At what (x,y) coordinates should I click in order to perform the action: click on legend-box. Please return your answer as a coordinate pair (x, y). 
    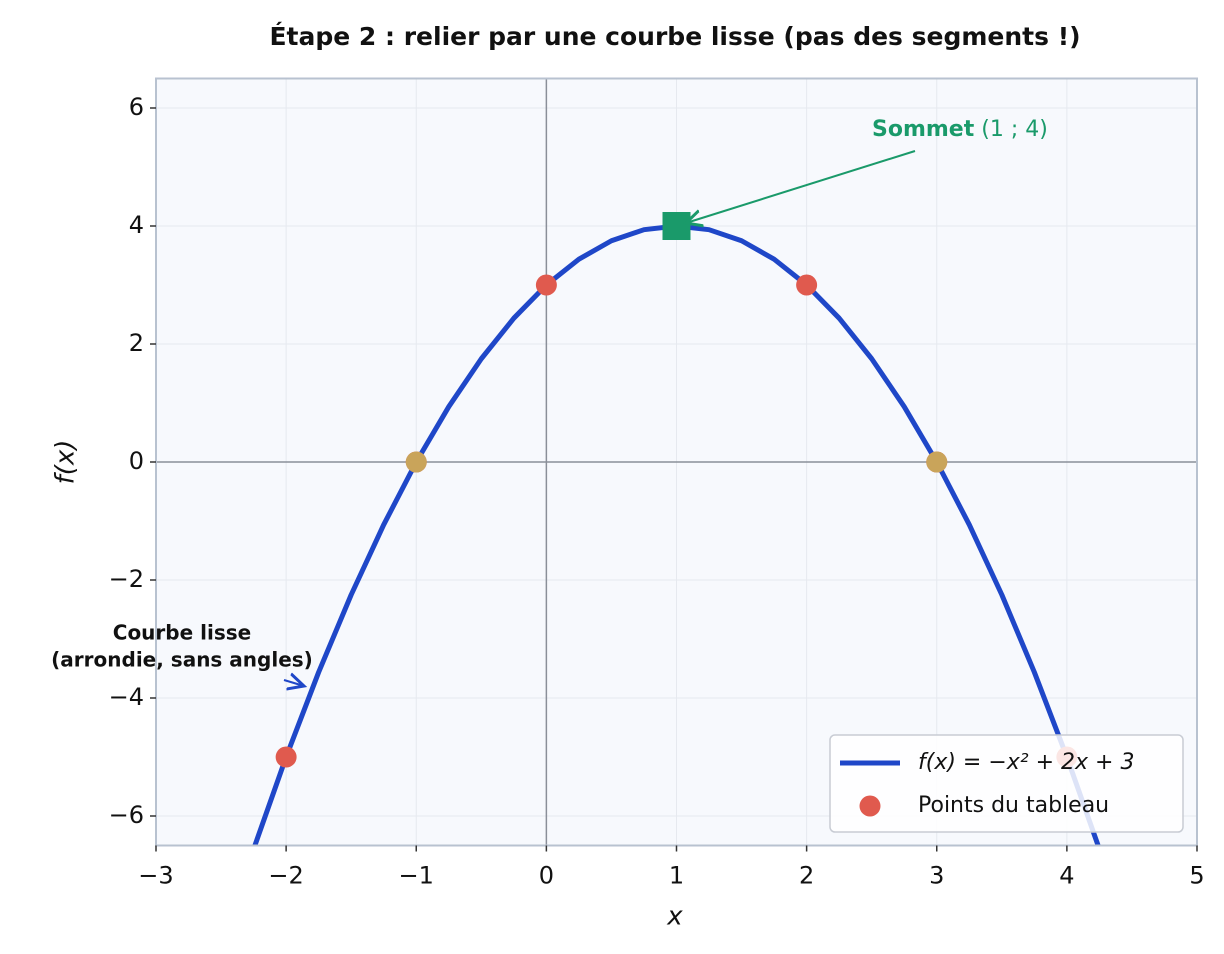
    Looking at the image, I should click on (1006, 783).